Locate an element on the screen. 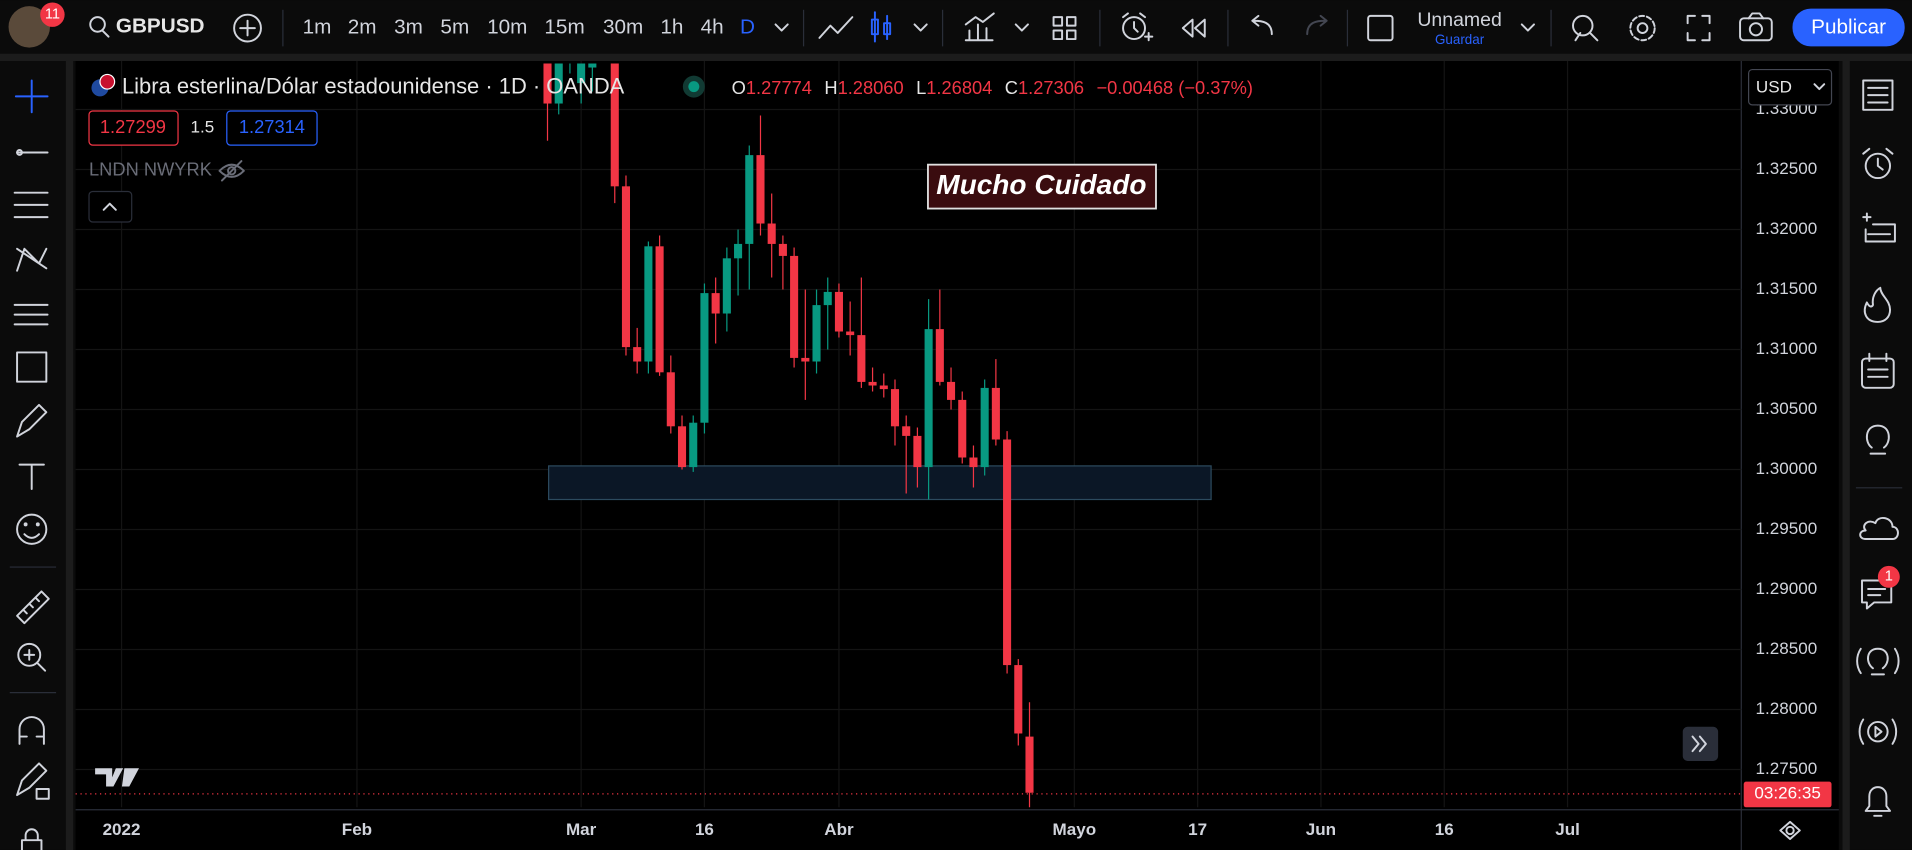 The height and width of the screenshot is (850, 1912). candle-chart-icon is located at coordinates (881, 27).